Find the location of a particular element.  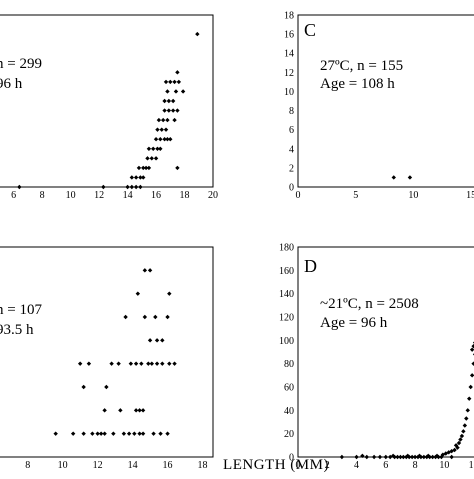

y-tick-label: 14 is located at coordinates (289, 54).